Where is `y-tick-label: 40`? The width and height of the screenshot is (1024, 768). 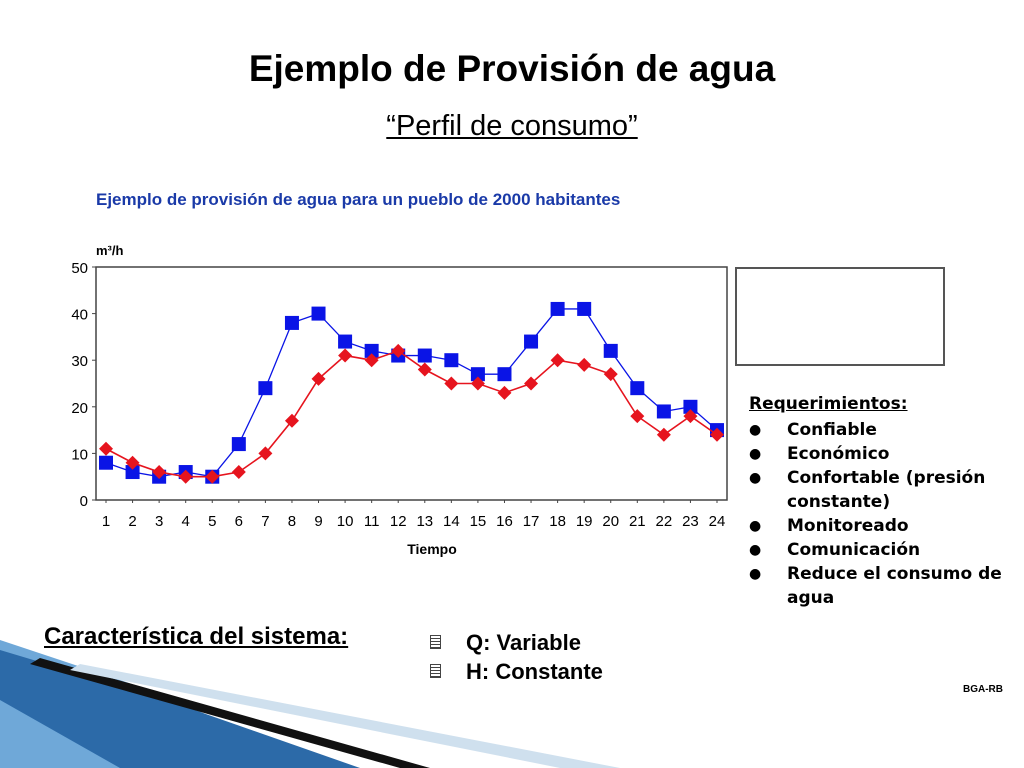 y-tick-label: 40 is located at coordinates (79, 315).